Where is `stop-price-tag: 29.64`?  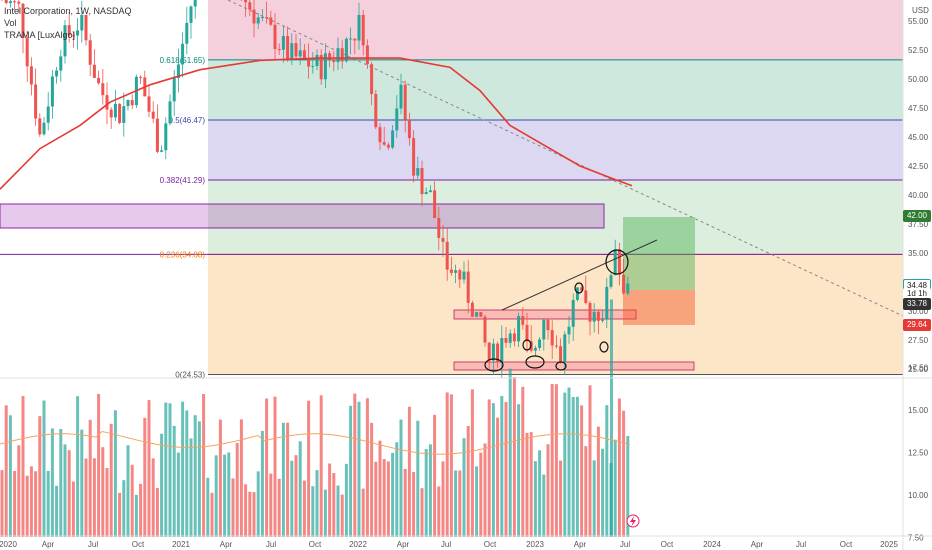
stop-price-tag: 29.64 is located at coordinates (917, 325).